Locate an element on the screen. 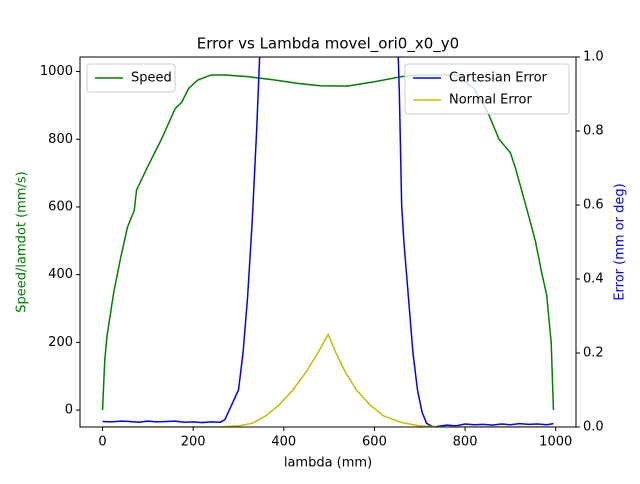 This screenshot has width=640, height=484. y2-tick-label: 0.0 is located at coordinates (593, 427).